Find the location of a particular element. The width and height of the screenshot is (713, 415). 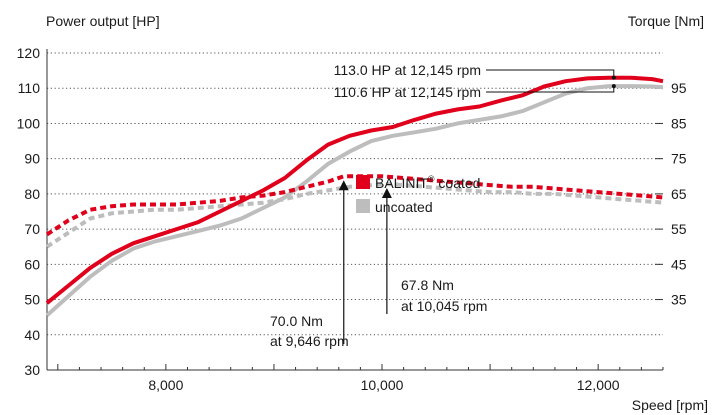

y-tick-label-left: 90 is located at coordinates (32, 159).